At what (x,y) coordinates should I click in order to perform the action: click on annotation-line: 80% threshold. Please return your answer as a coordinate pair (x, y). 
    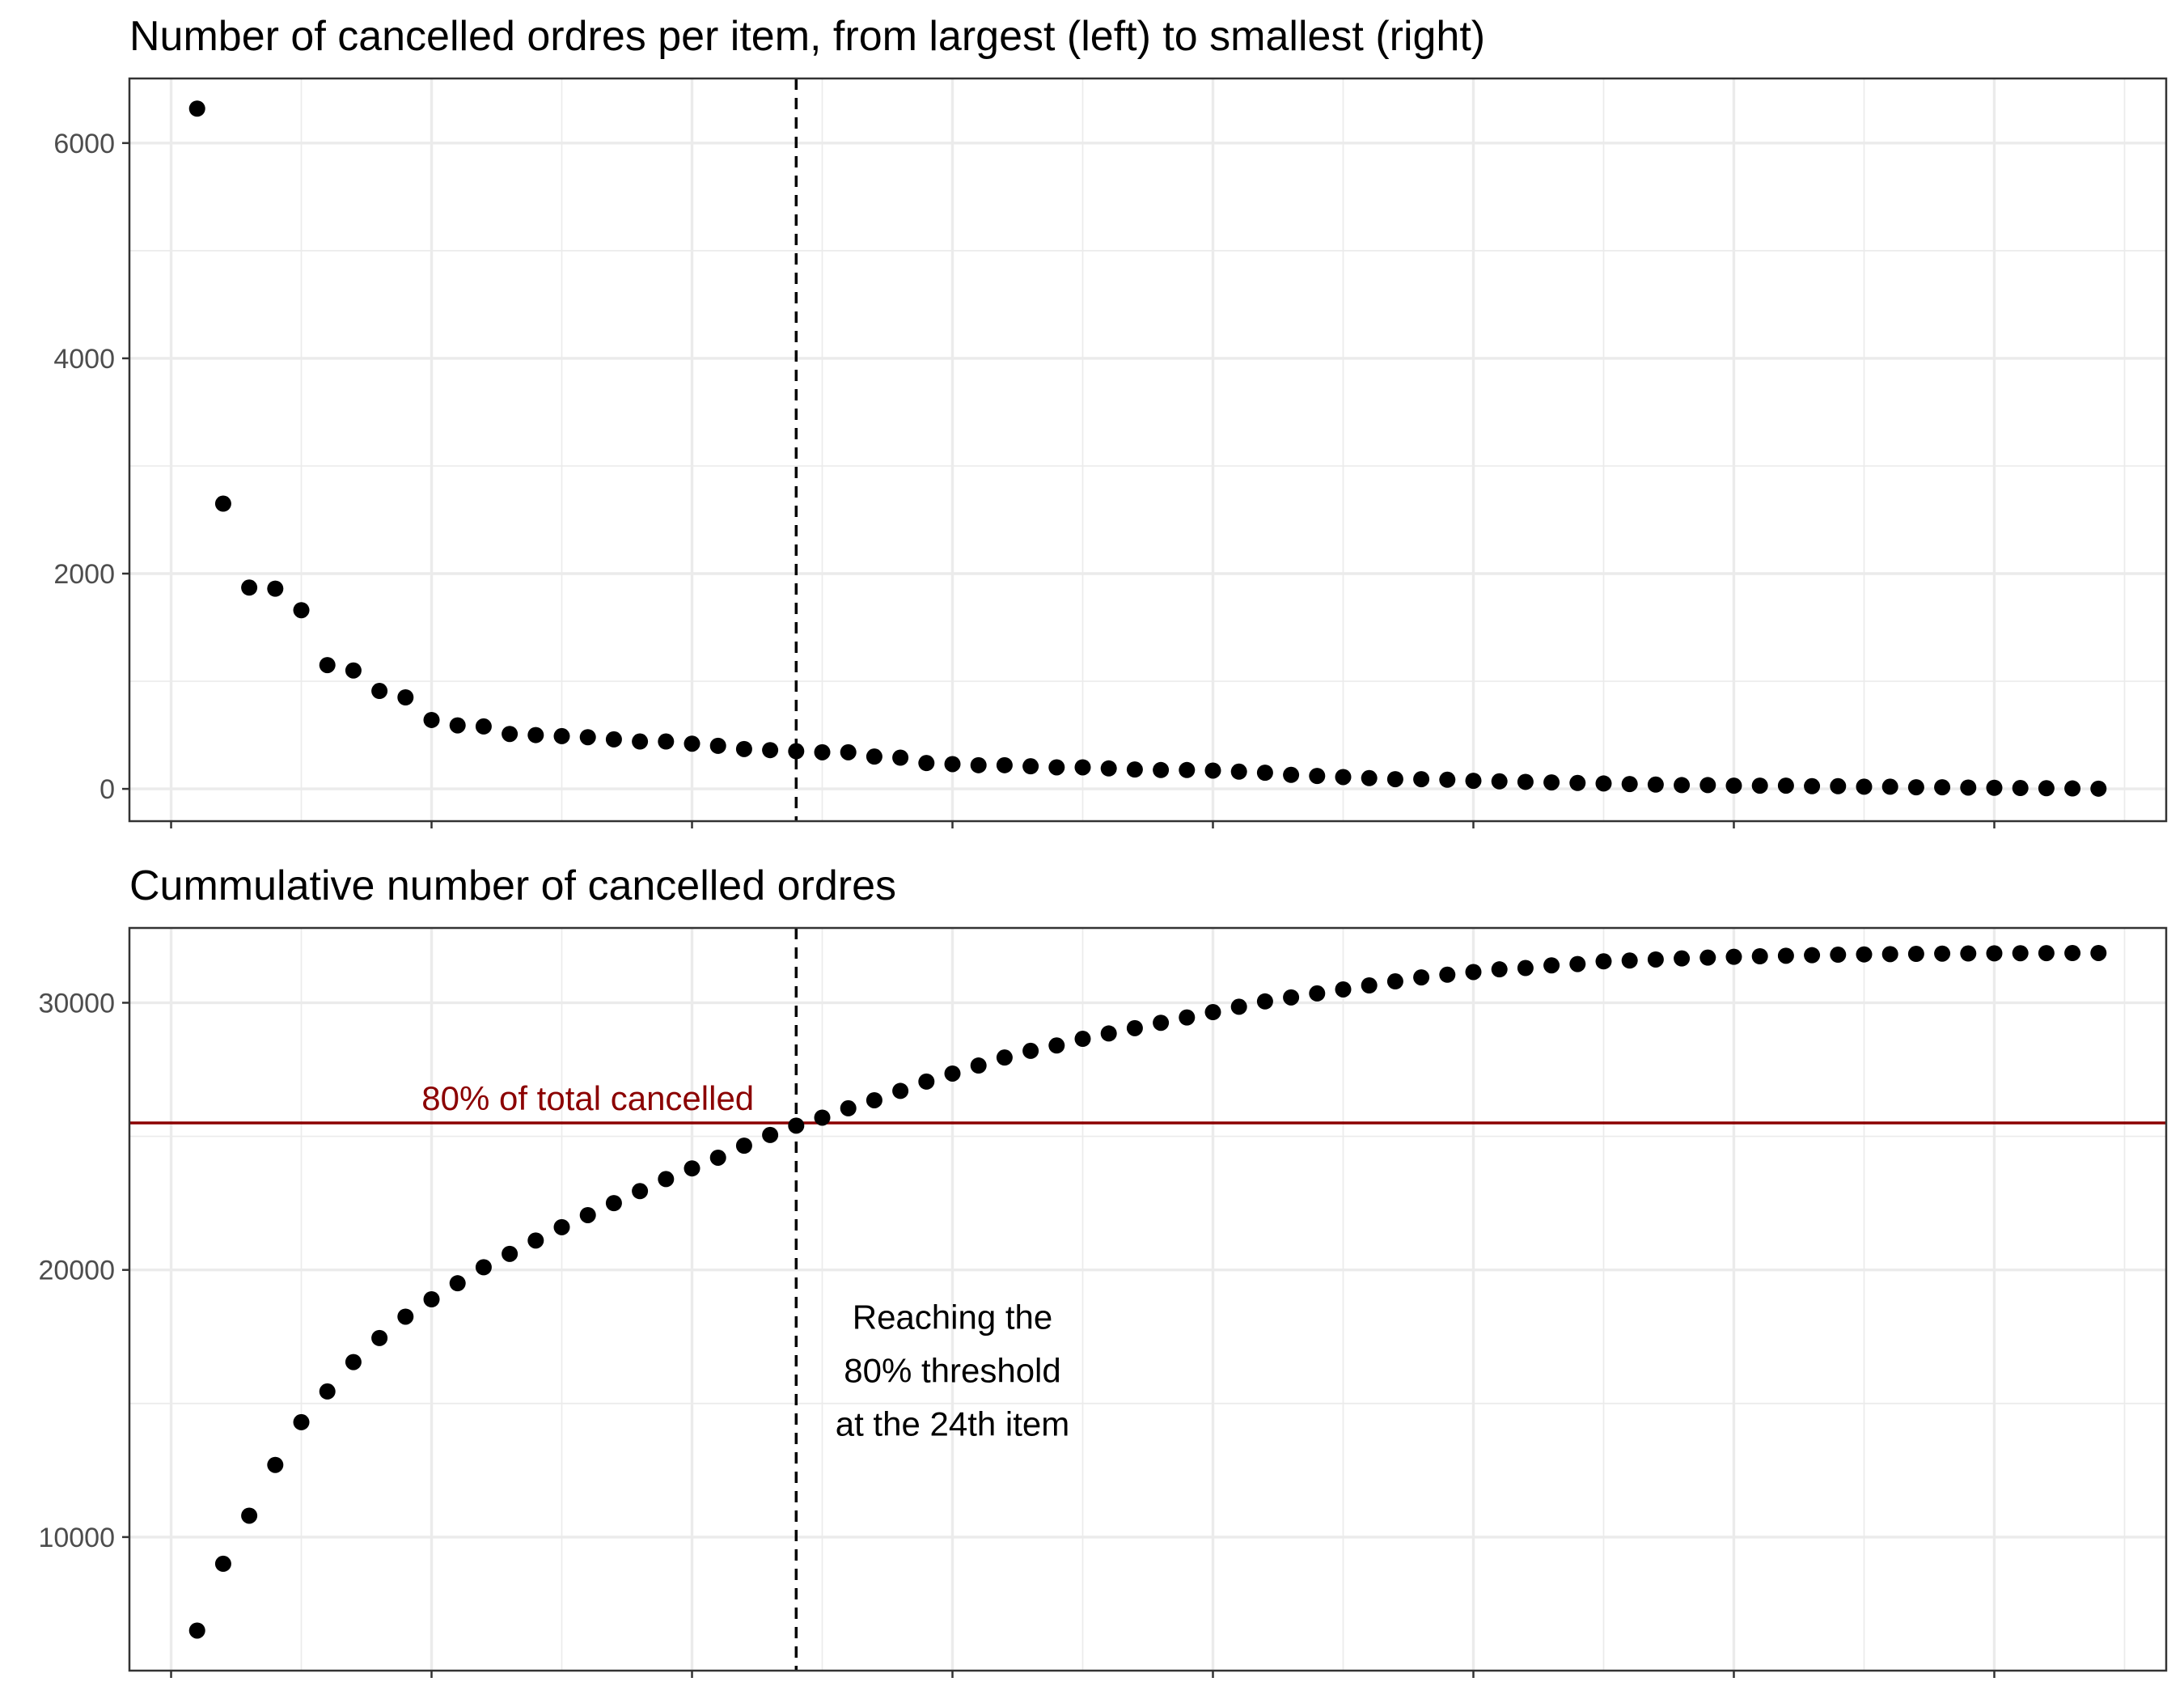
    Looking at the image, I should click on (952, 1370).